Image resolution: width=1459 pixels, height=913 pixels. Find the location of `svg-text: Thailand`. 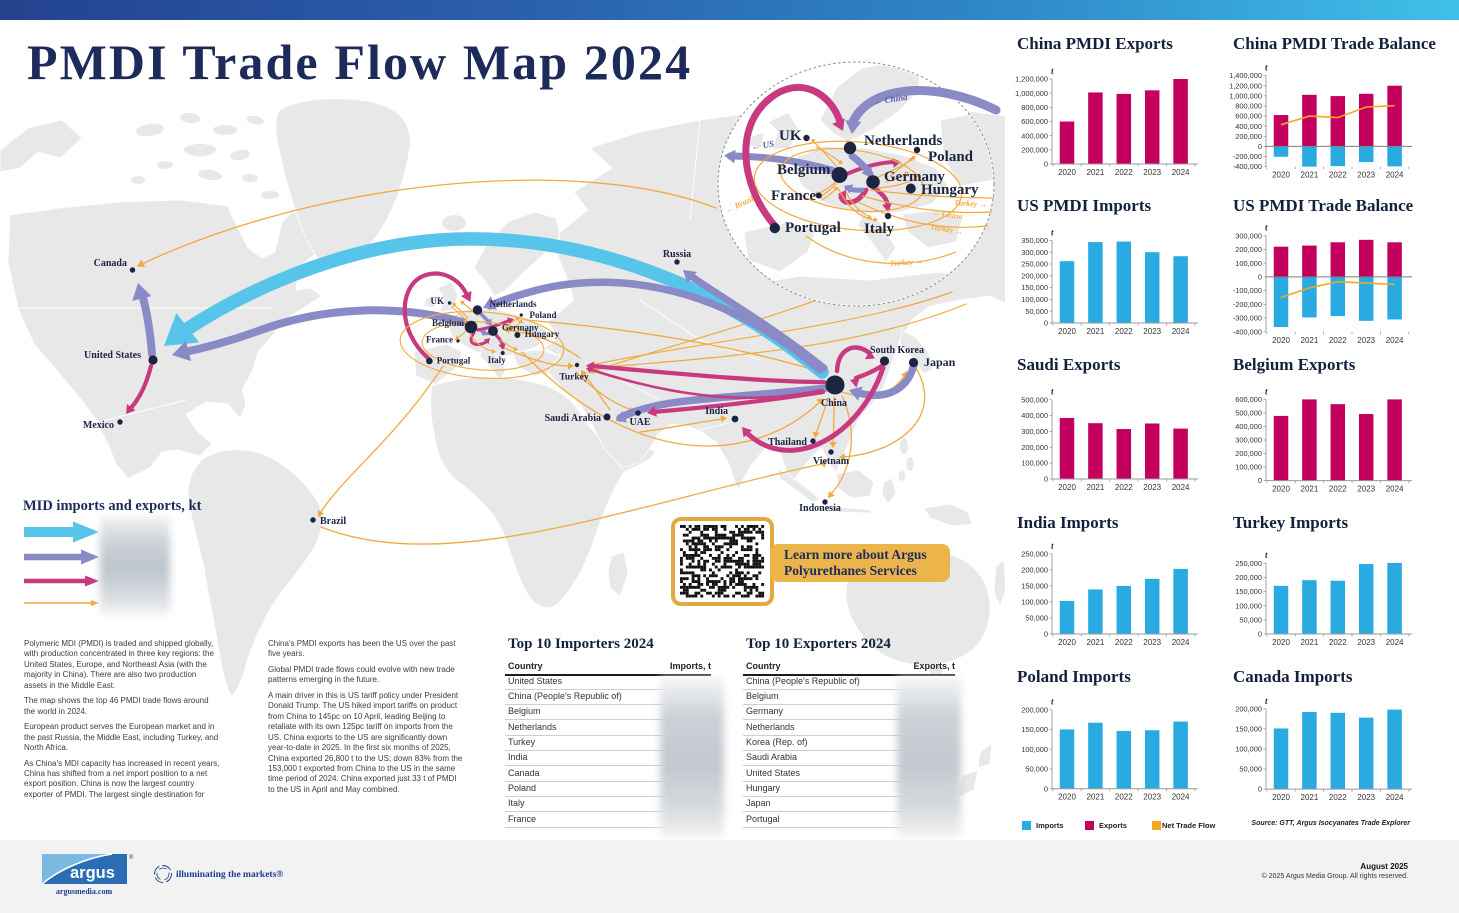

svg-text: Thailand is located at coordinates (787, 442).